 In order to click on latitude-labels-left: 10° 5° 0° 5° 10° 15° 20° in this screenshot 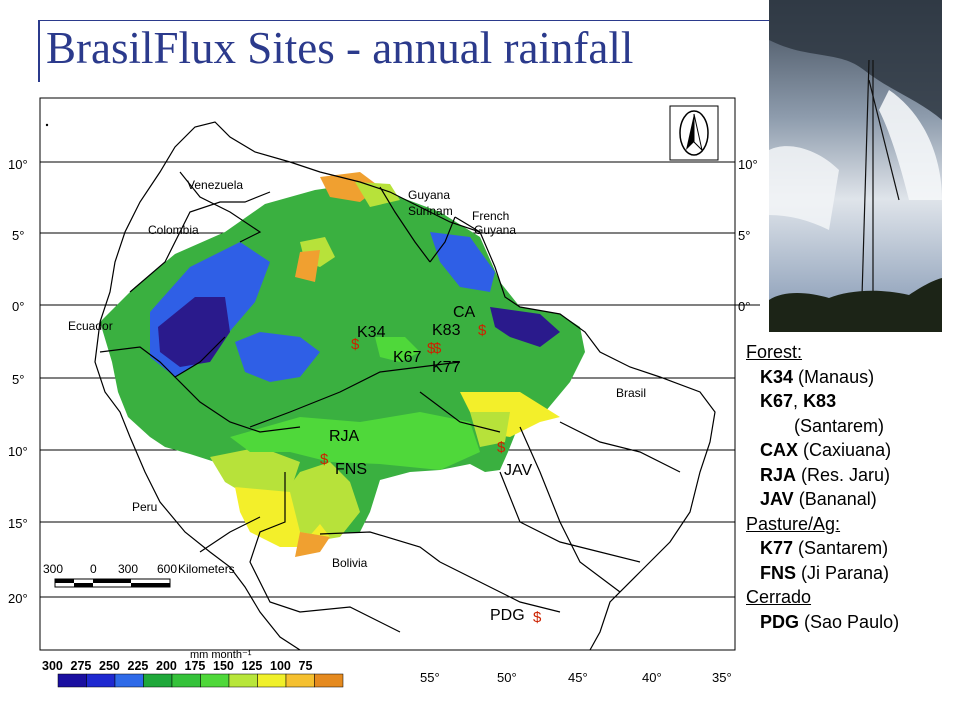, I will do `click(18, 381)`.